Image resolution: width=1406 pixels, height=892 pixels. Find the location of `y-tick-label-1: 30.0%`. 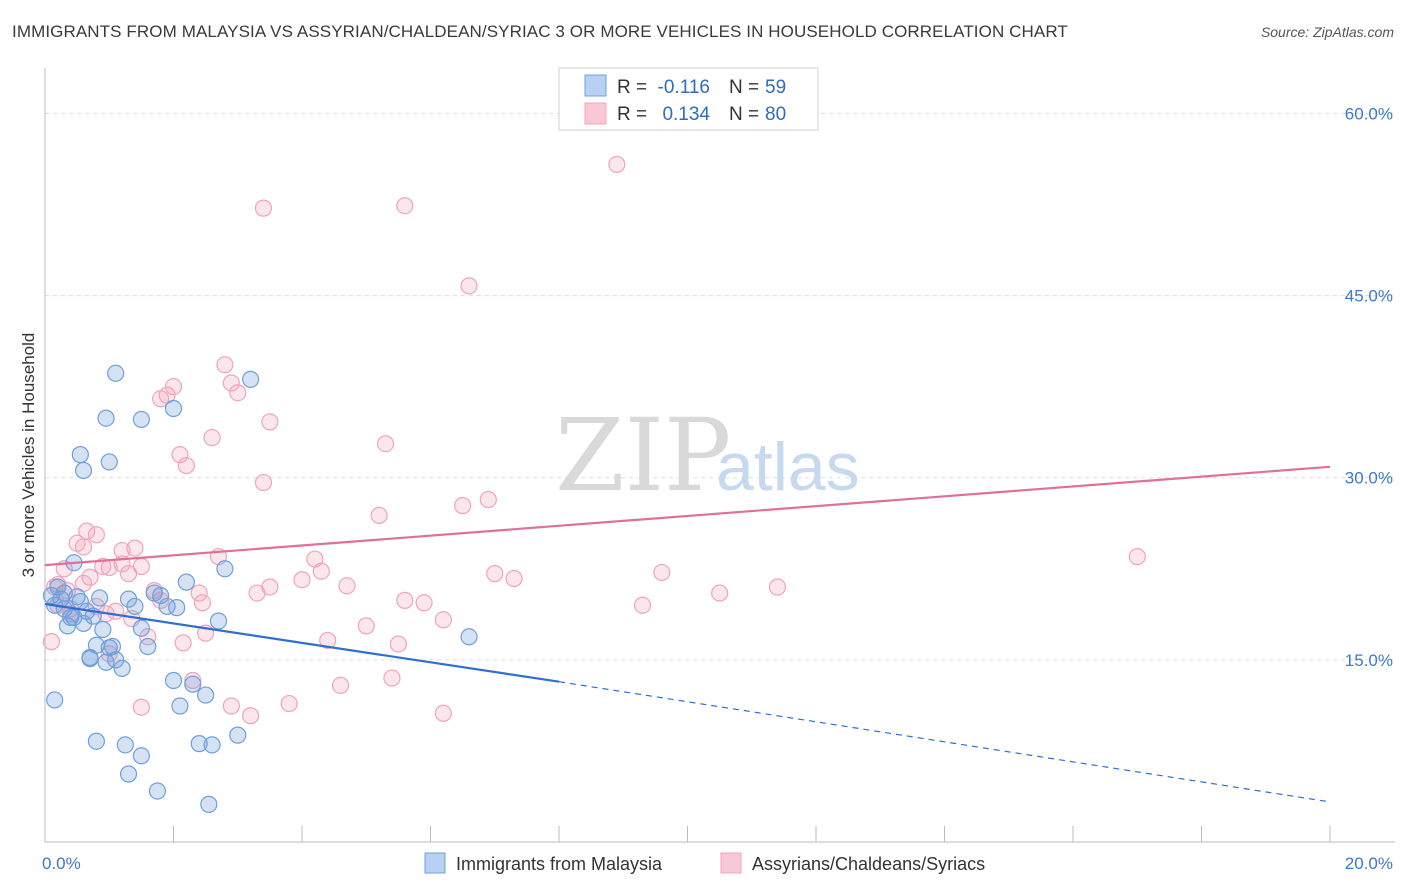

y-tick-label-1: 30.0% is located at coordinates (1369, 478).